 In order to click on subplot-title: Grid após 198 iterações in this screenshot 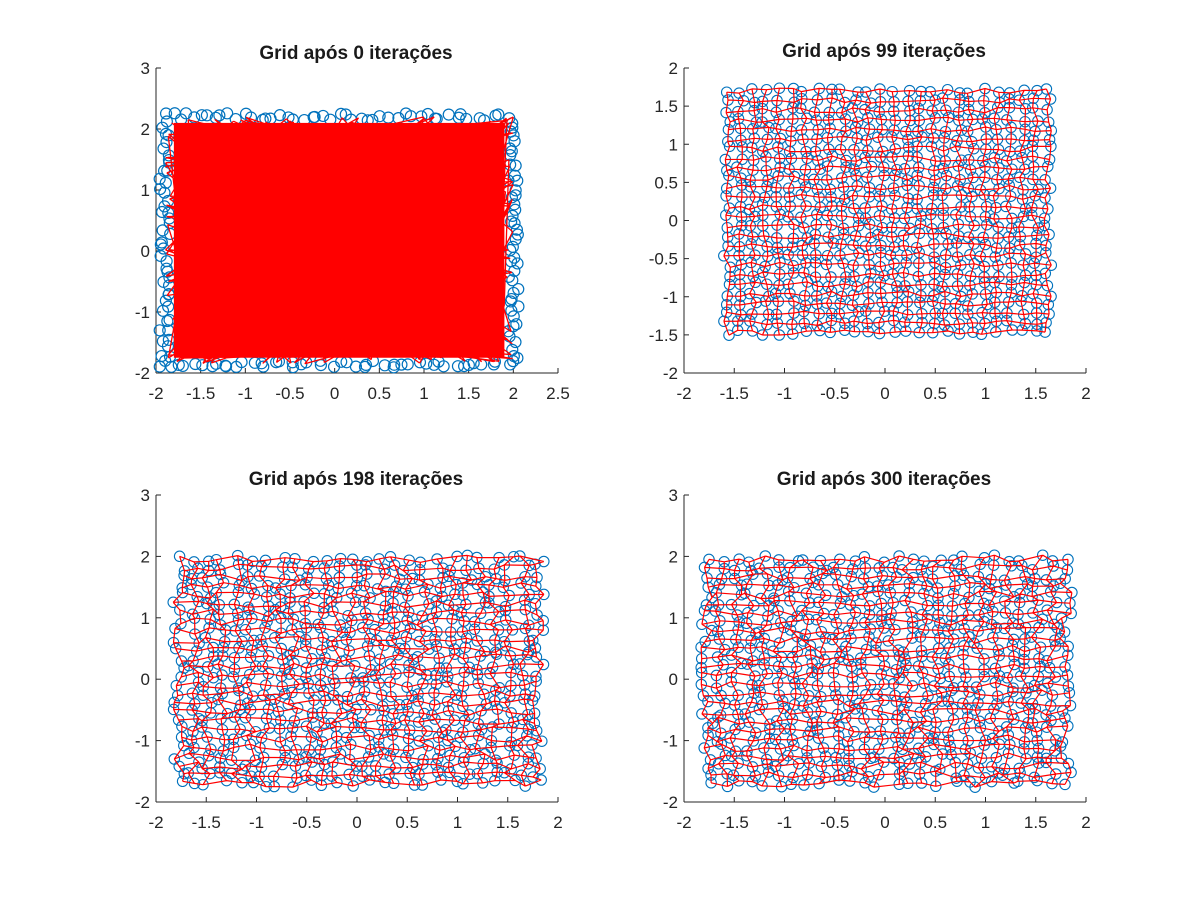, I will do `click(356, 479)`.